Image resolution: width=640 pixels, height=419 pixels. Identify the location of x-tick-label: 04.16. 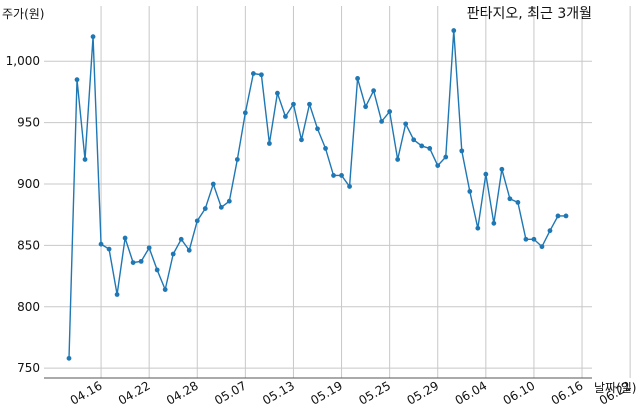
(86, 392).